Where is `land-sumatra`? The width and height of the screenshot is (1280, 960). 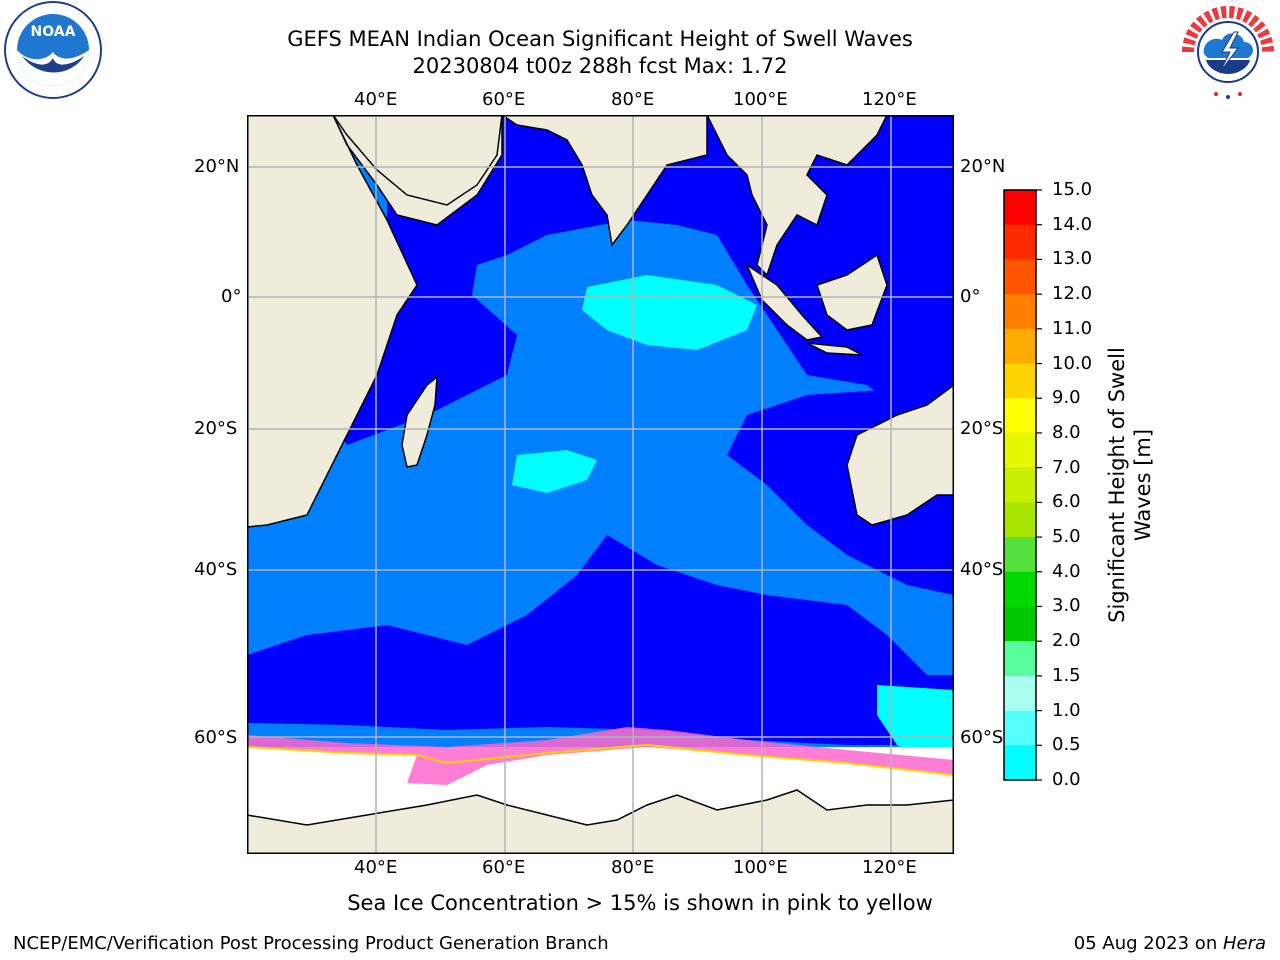 land-sumatra is located at coordinates (784, 301).